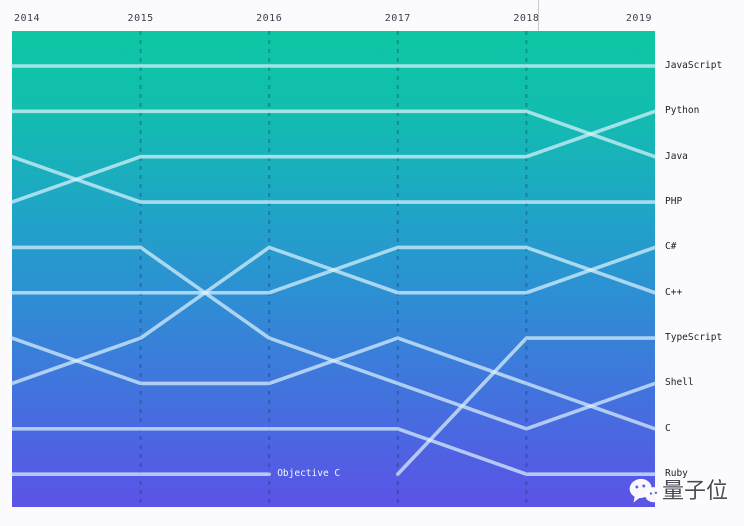 The height and width of the screenshot is (526, 744). What do you see at coordinates (694, 338) in the screenshot?
I see `language-label-typescript: TypeScript` at bounding box center [694, 338].